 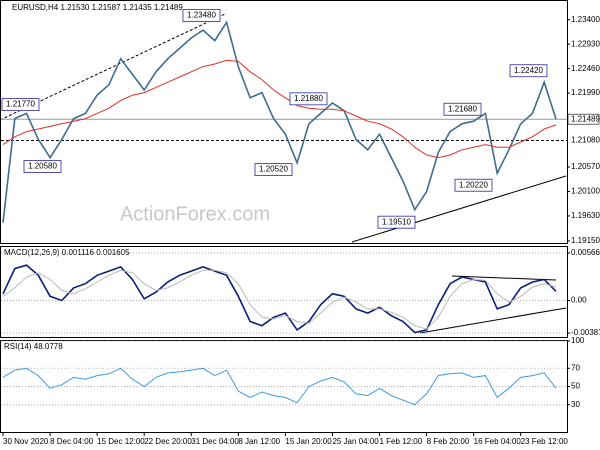 What do you see at coordinates (578, 340) in the screenshot?
I see `y-tick-label: 100` at bounding box center [578, 340].